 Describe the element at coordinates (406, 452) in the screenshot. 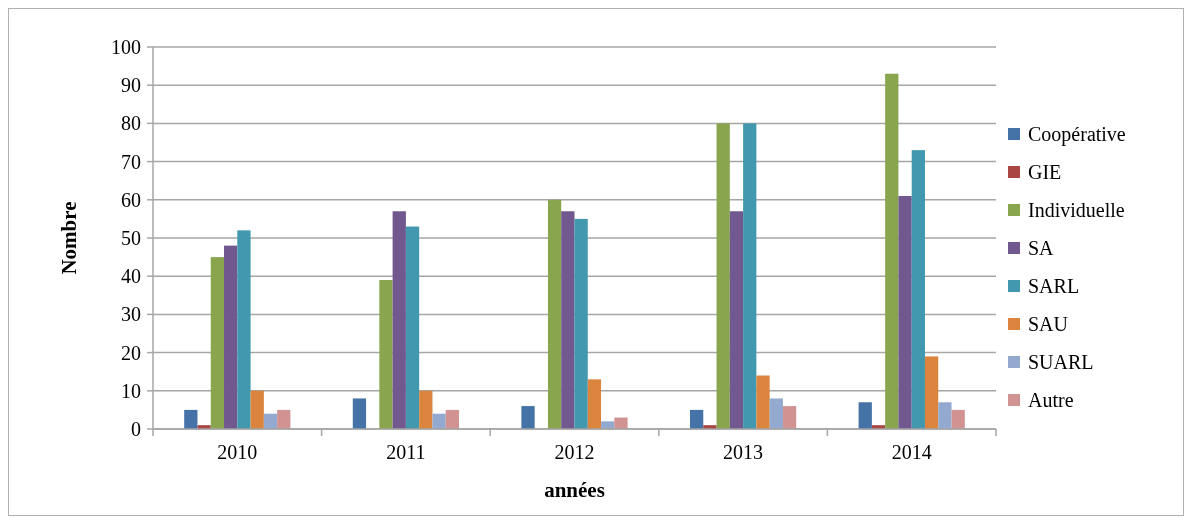

I see `x-tick-label: 2011` at that location.